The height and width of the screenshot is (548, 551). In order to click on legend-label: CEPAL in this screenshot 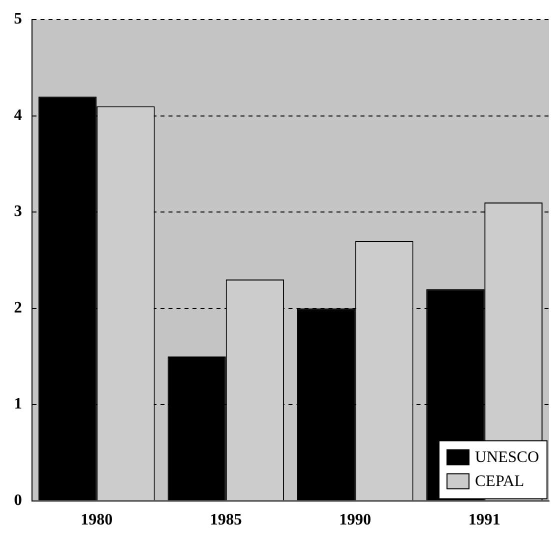, I will do `click(499, 481)`.